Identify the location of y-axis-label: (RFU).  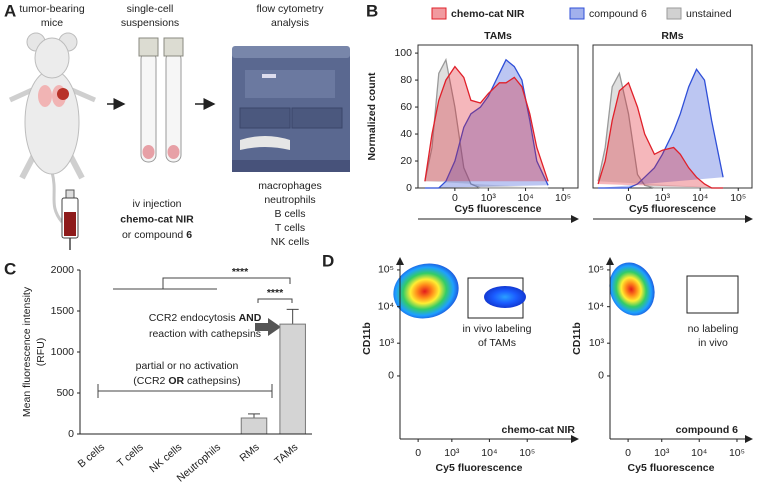
(41, 352).